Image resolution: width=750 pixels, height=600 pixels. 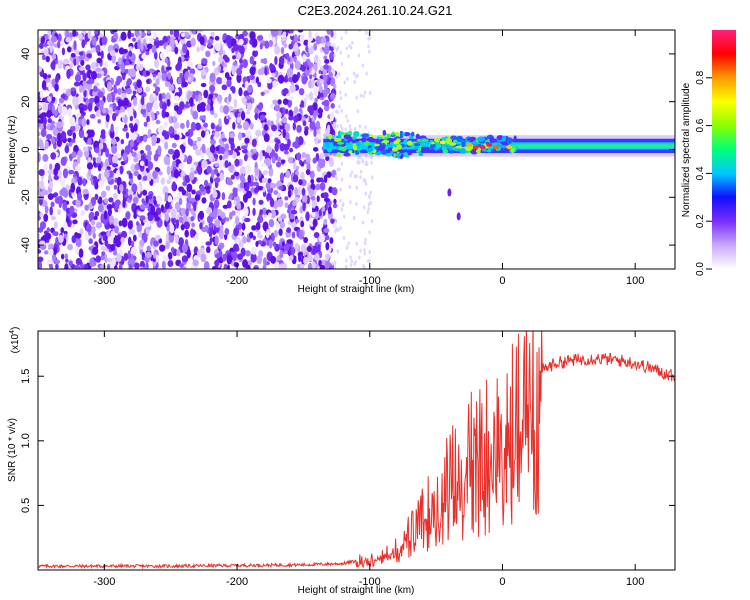 I want to click on snr-y-multiplier: (x104), so click(x=15, y=340).